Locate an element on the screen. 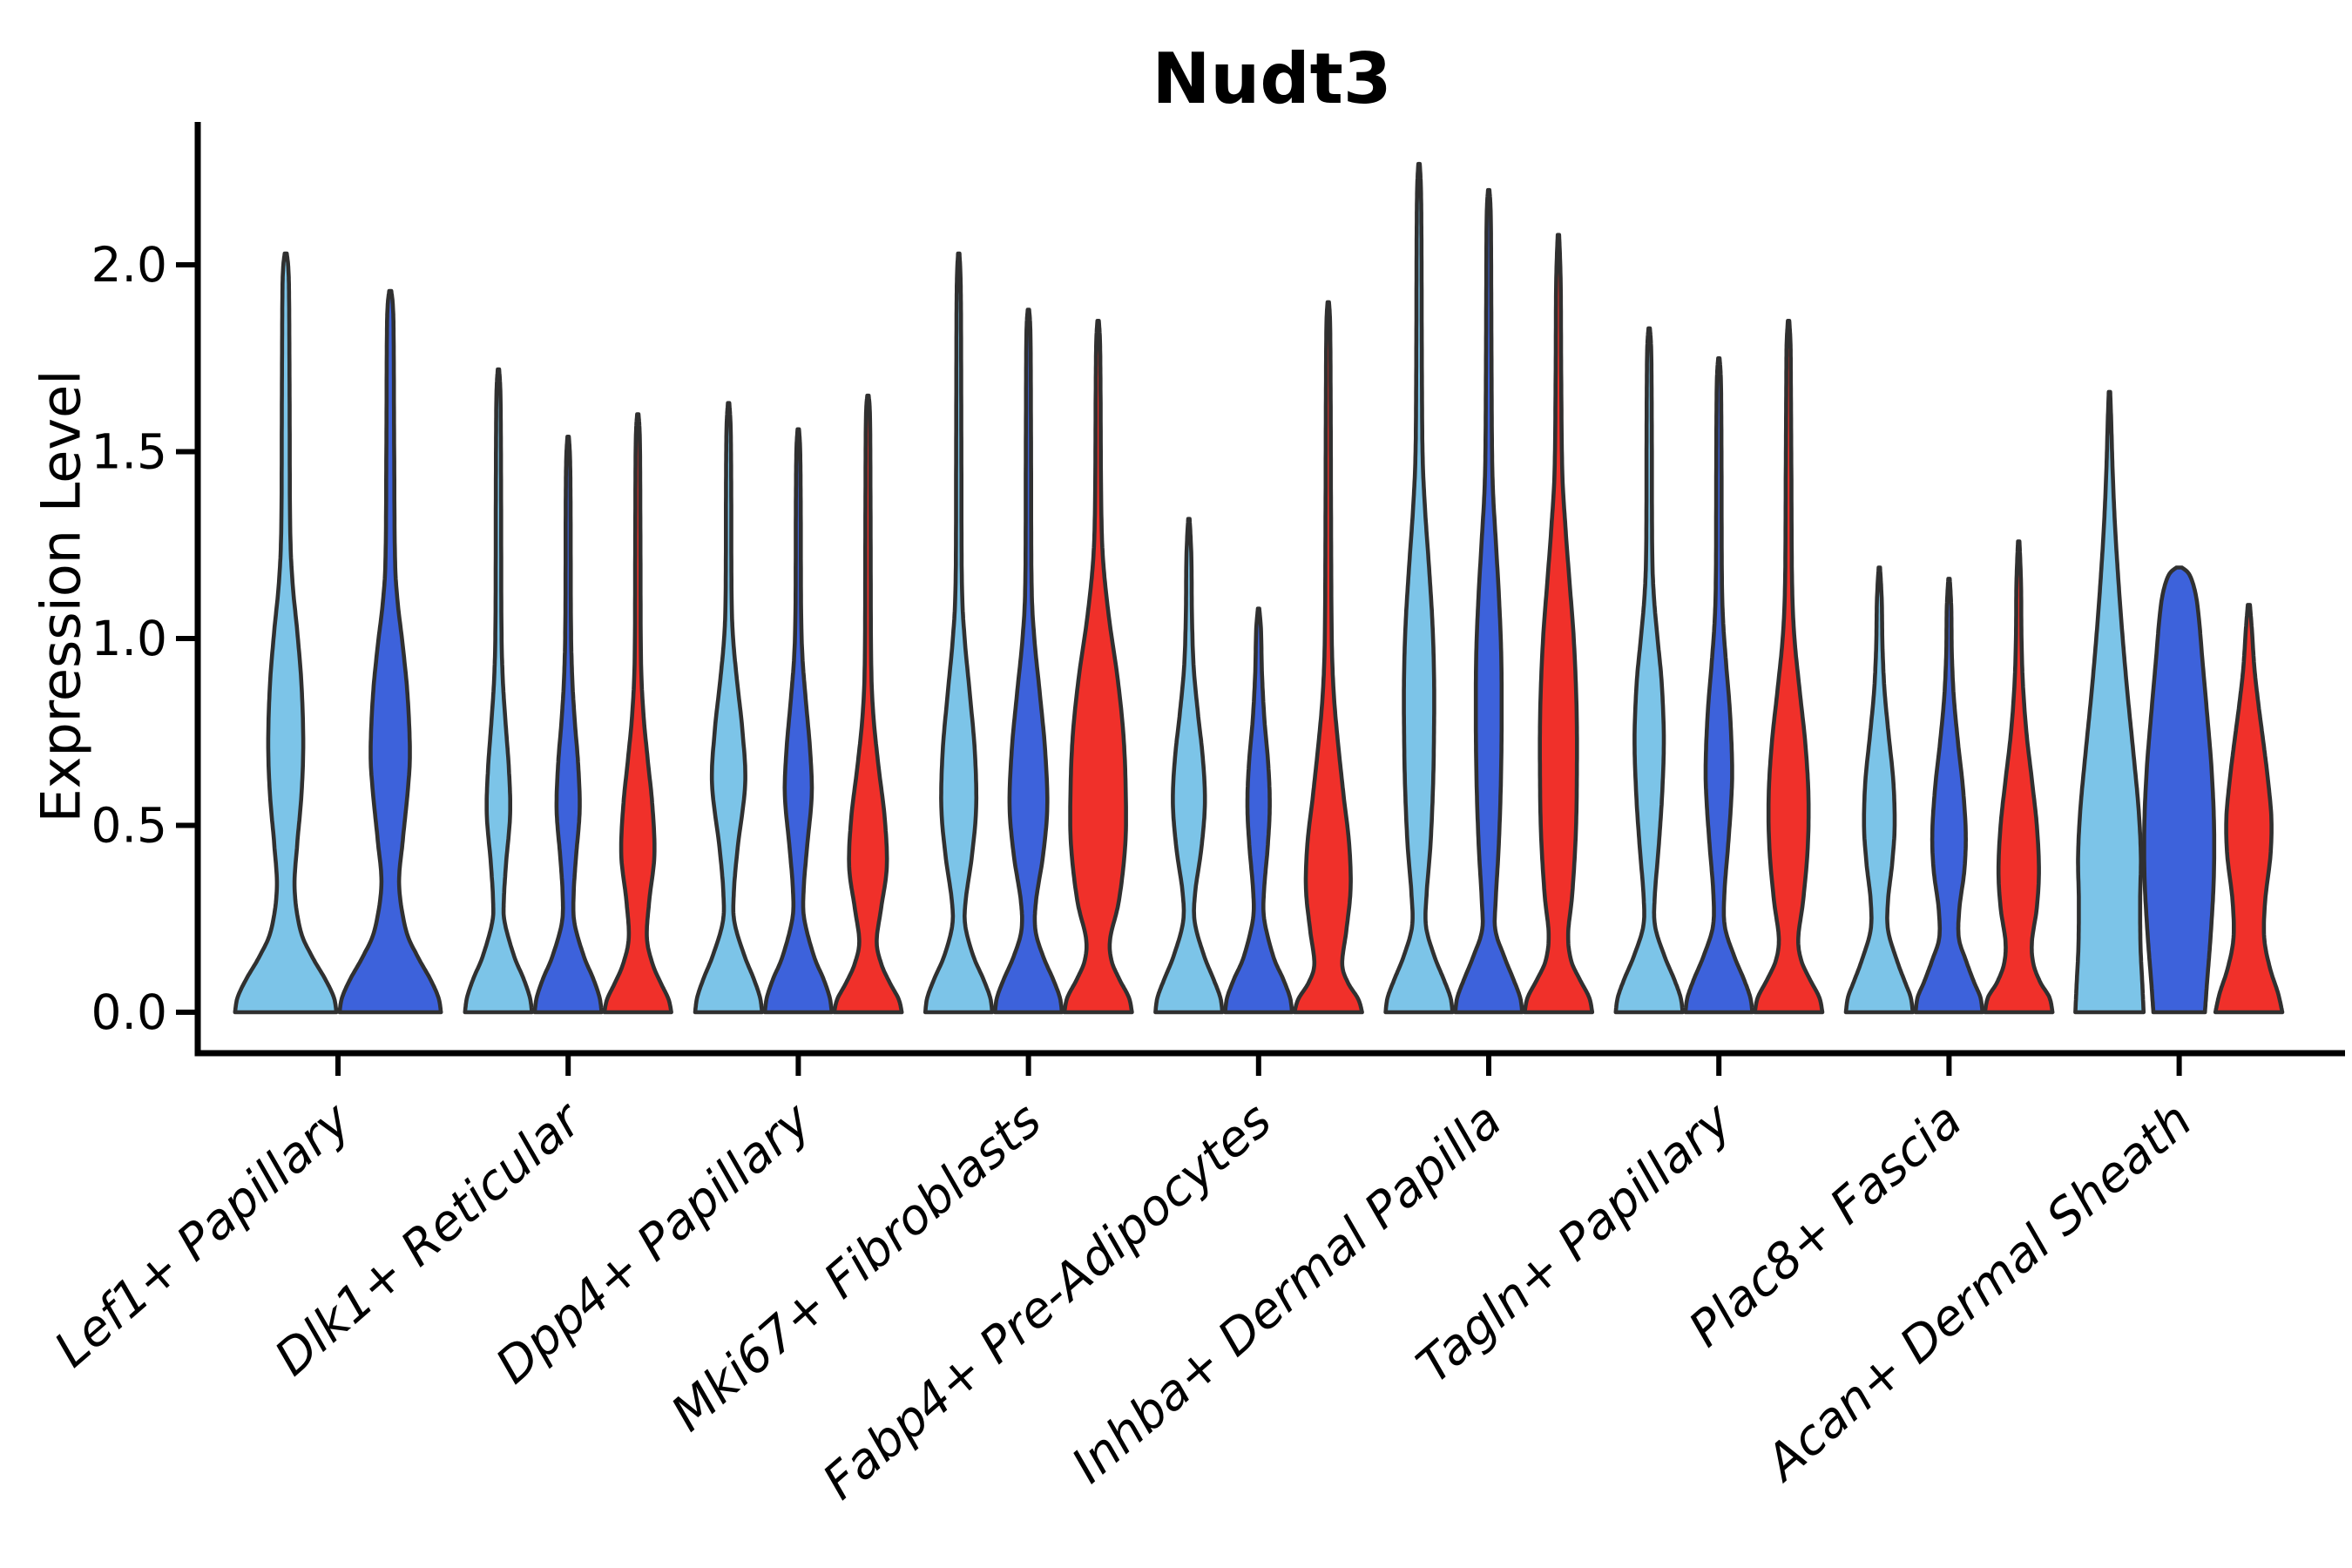 Image resolution: width=2352 pixels, height=1568 pixels. violin-mki67-fibroblasts-red is located at coordinates (1098, 667).